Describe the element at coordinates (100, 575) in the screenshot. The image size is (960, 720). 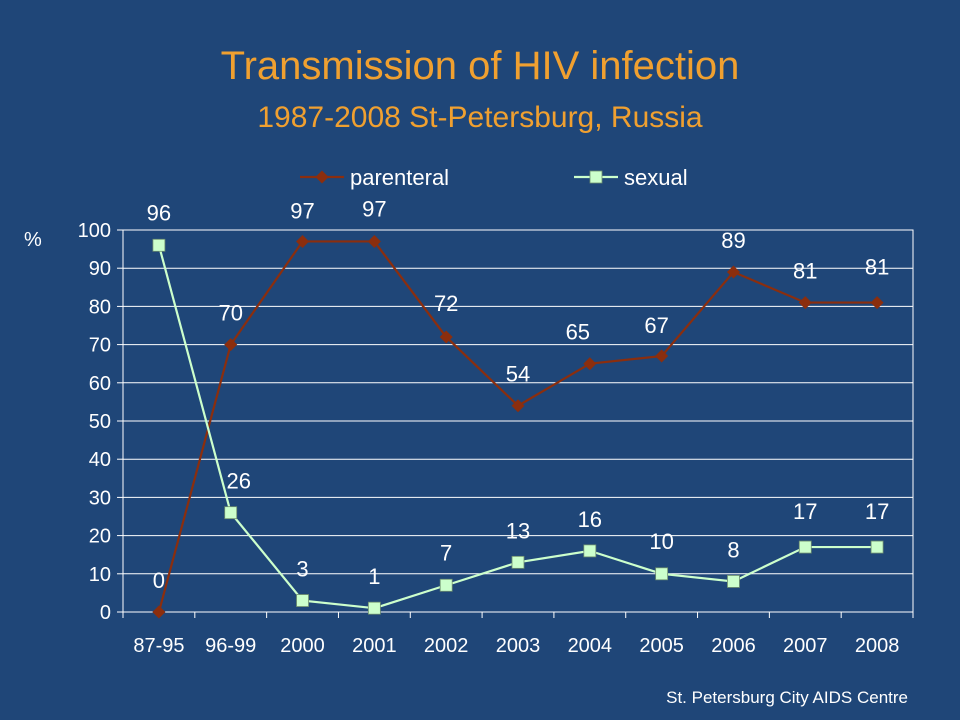
I see `y-tick-label: 10` at that location.